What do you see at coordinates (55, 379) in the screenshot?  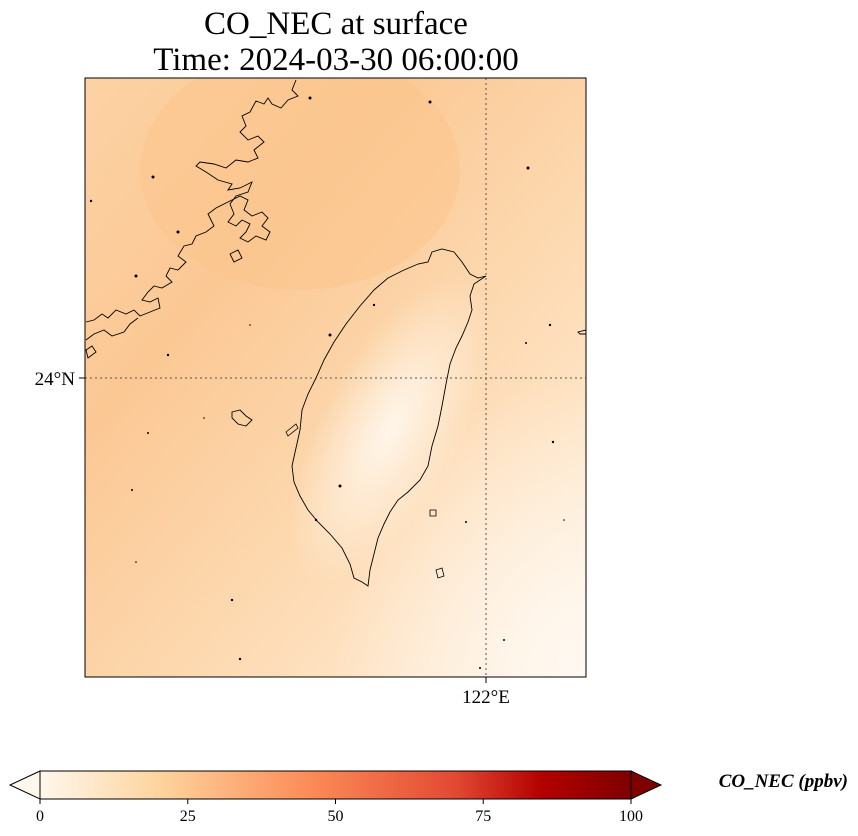 I see `lat-tick-label: 24°N` at bounding box center [55, 379].